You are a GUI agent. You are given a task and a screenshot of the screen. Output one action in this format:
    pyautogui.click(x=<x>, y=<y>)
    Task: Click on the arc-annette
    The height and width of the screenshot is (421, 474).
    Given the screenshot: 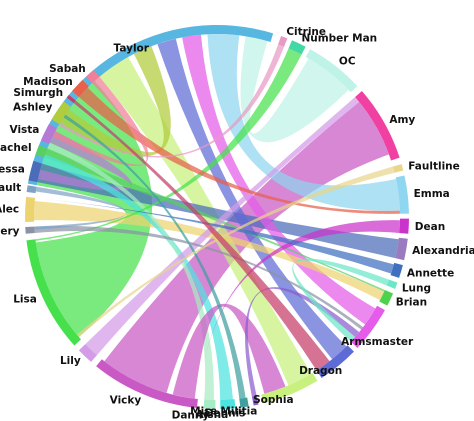 What is the action you would take?
    pyautogui.click(x=396, y=270)
    